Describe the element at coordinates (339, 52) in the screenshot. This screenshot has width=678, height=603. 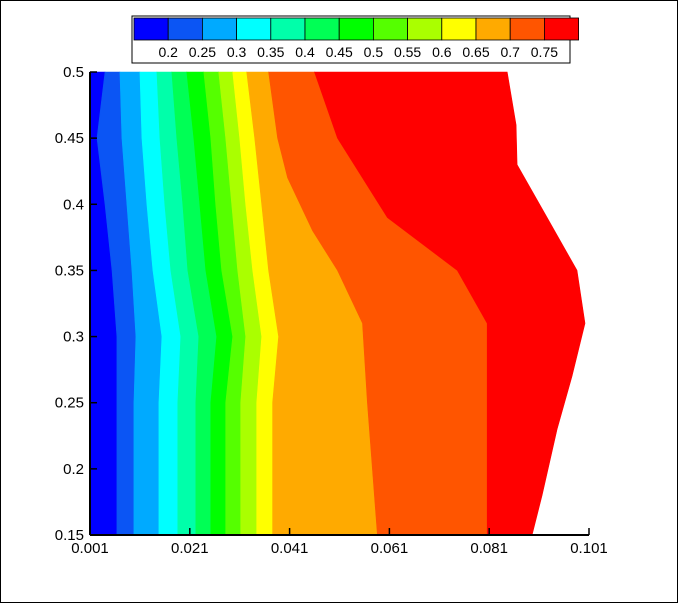
I see `legend-label: 0.45` at that location.